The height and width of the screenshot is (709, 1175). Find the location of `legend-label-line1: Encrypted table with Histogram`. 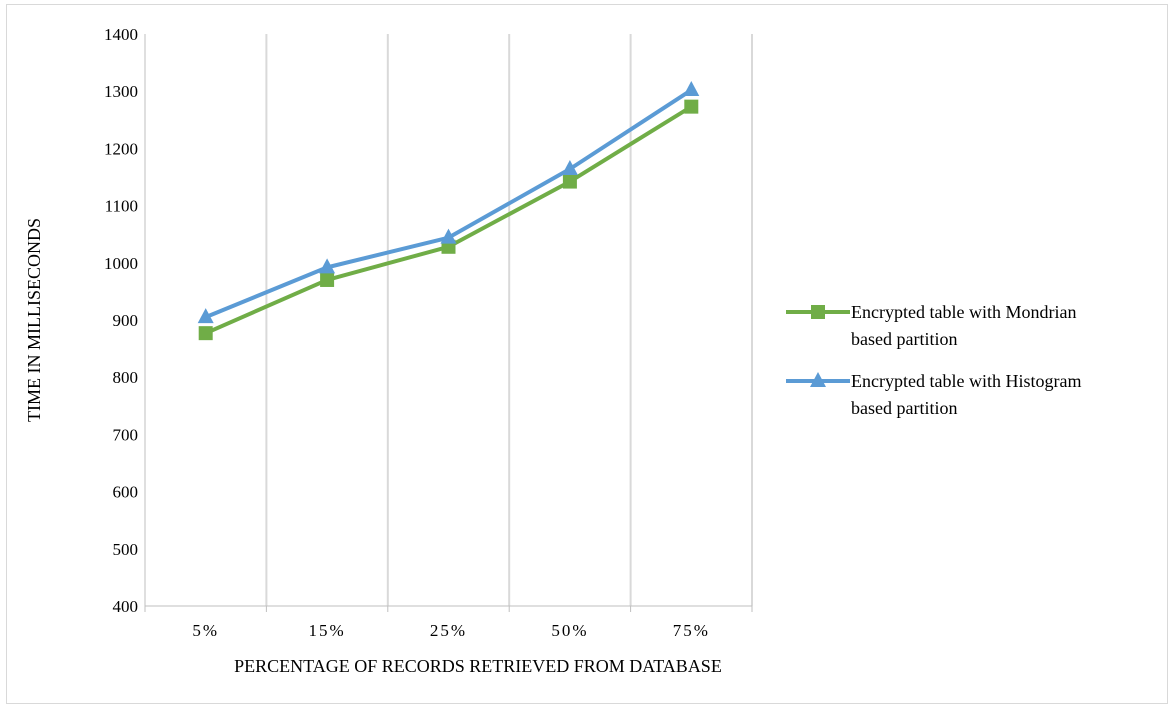

legend-label-line1: Encrypted table with Histogram is located at coordinates (966, 381).